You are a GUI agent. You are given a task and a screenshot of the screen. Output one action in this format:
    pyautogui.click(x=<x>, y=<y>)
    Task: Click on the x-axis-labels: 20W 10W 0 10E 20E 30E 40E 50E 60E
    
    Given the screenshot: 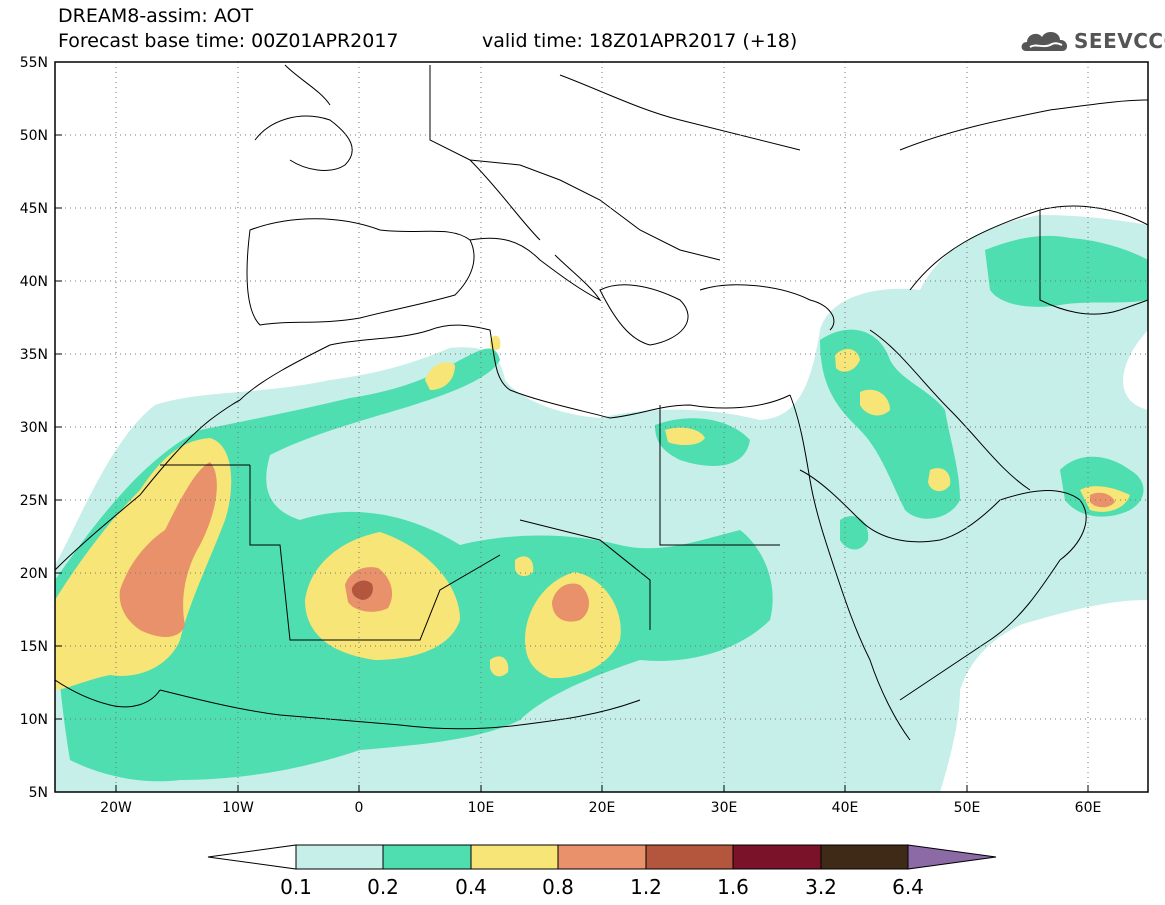 What is the action you would take?
    pyautogui.click(x=600, y=808)
    